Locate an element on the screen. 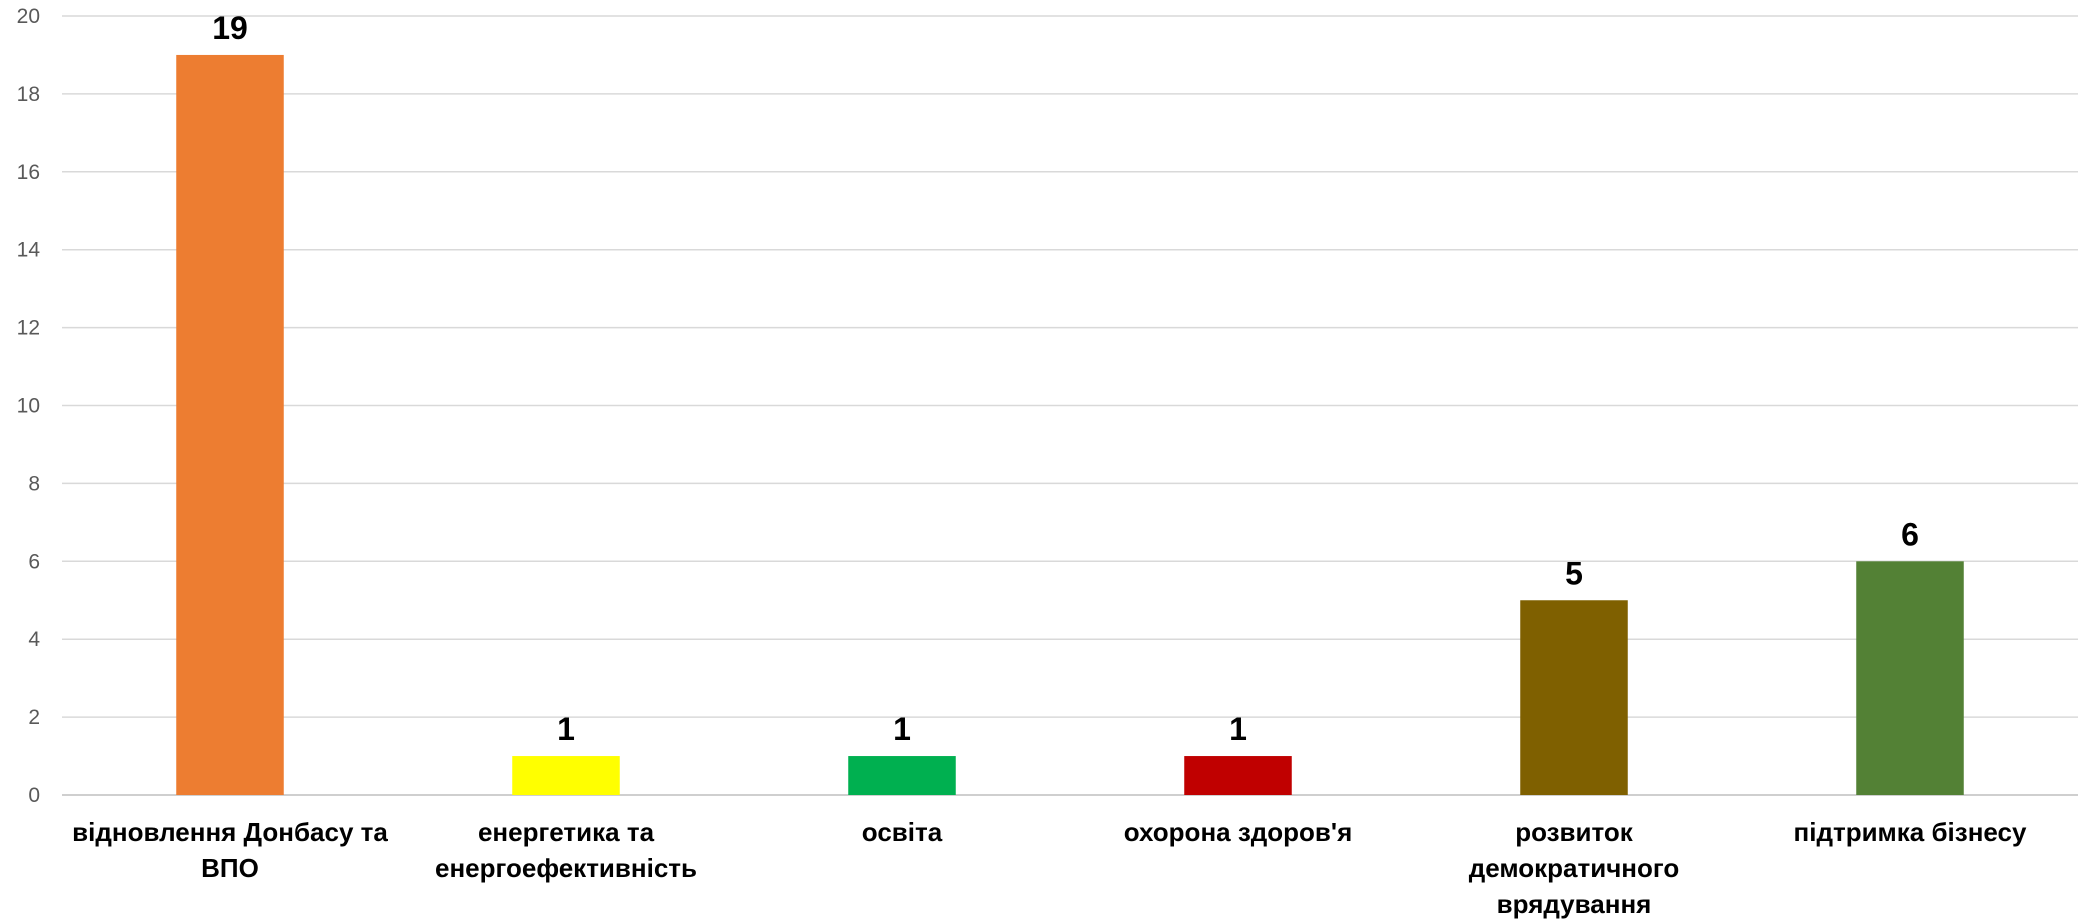 Image resolution: width=2093 pixels, height=922 pixels. category-label-line: освіта is located at coordinates (902, 832).